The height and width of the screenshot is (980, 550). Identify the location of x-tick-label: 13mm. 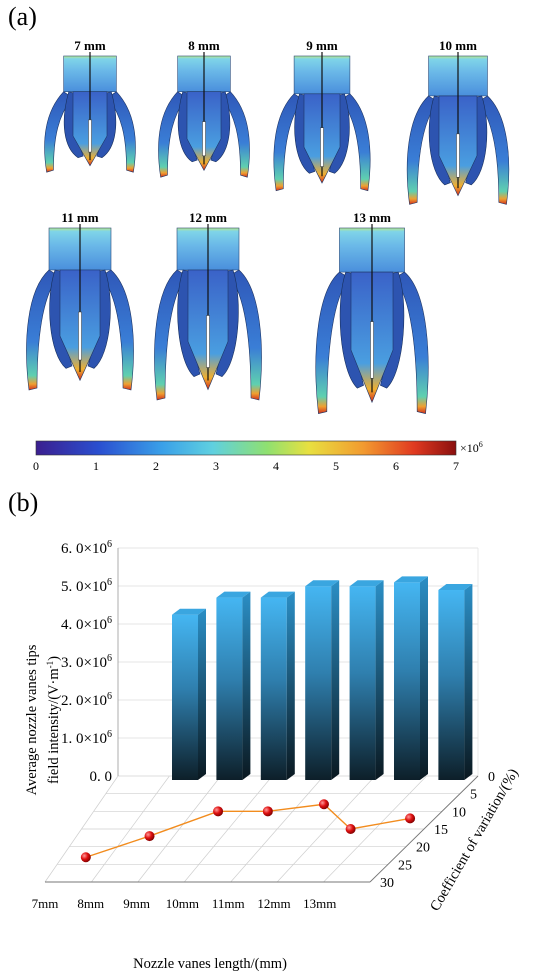
(319, 903).